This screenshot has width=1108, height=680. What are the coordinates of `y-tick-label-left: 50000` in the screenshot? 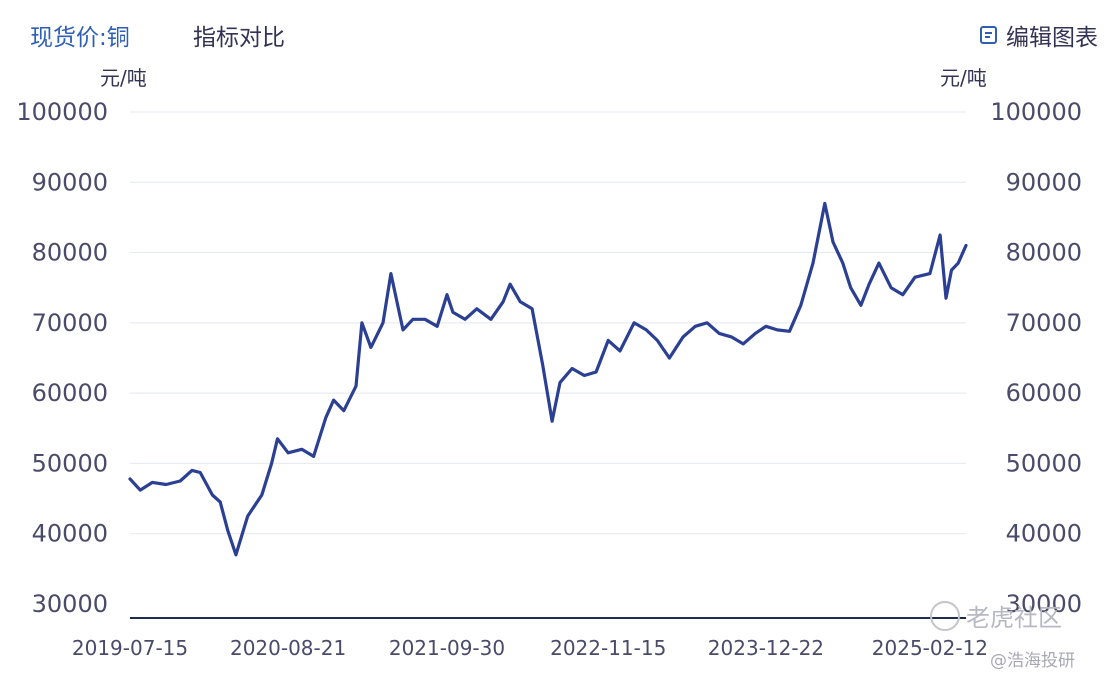 It's located at (70, 463).